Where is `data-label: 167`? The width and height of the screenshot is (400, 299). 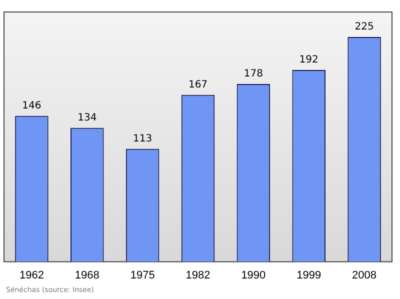 data-label: 167 is located at coordinates (198, 85).